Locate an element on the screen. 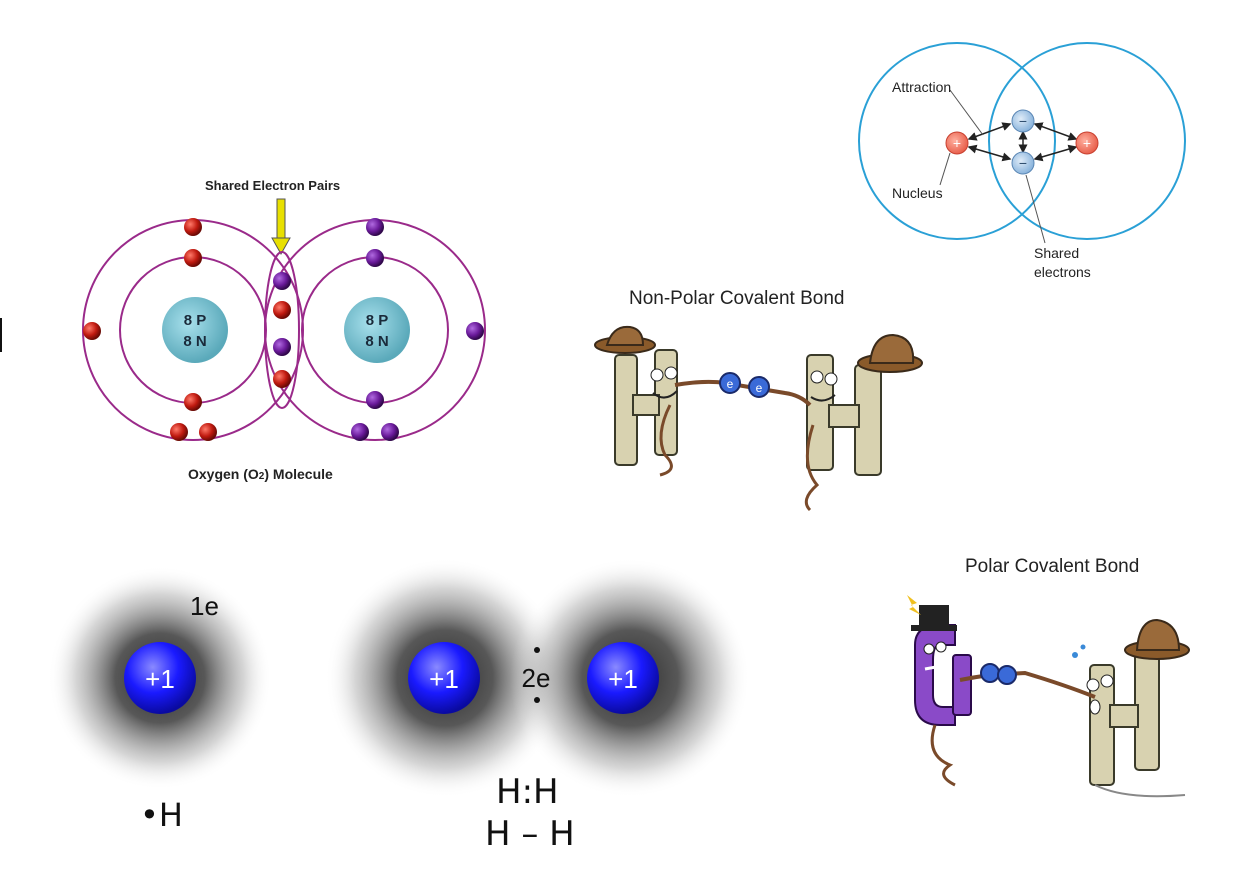 Image resolution: width=1252 pixels, height=895 pixels. left-atom-boundary is located at coordinates (957, 141).